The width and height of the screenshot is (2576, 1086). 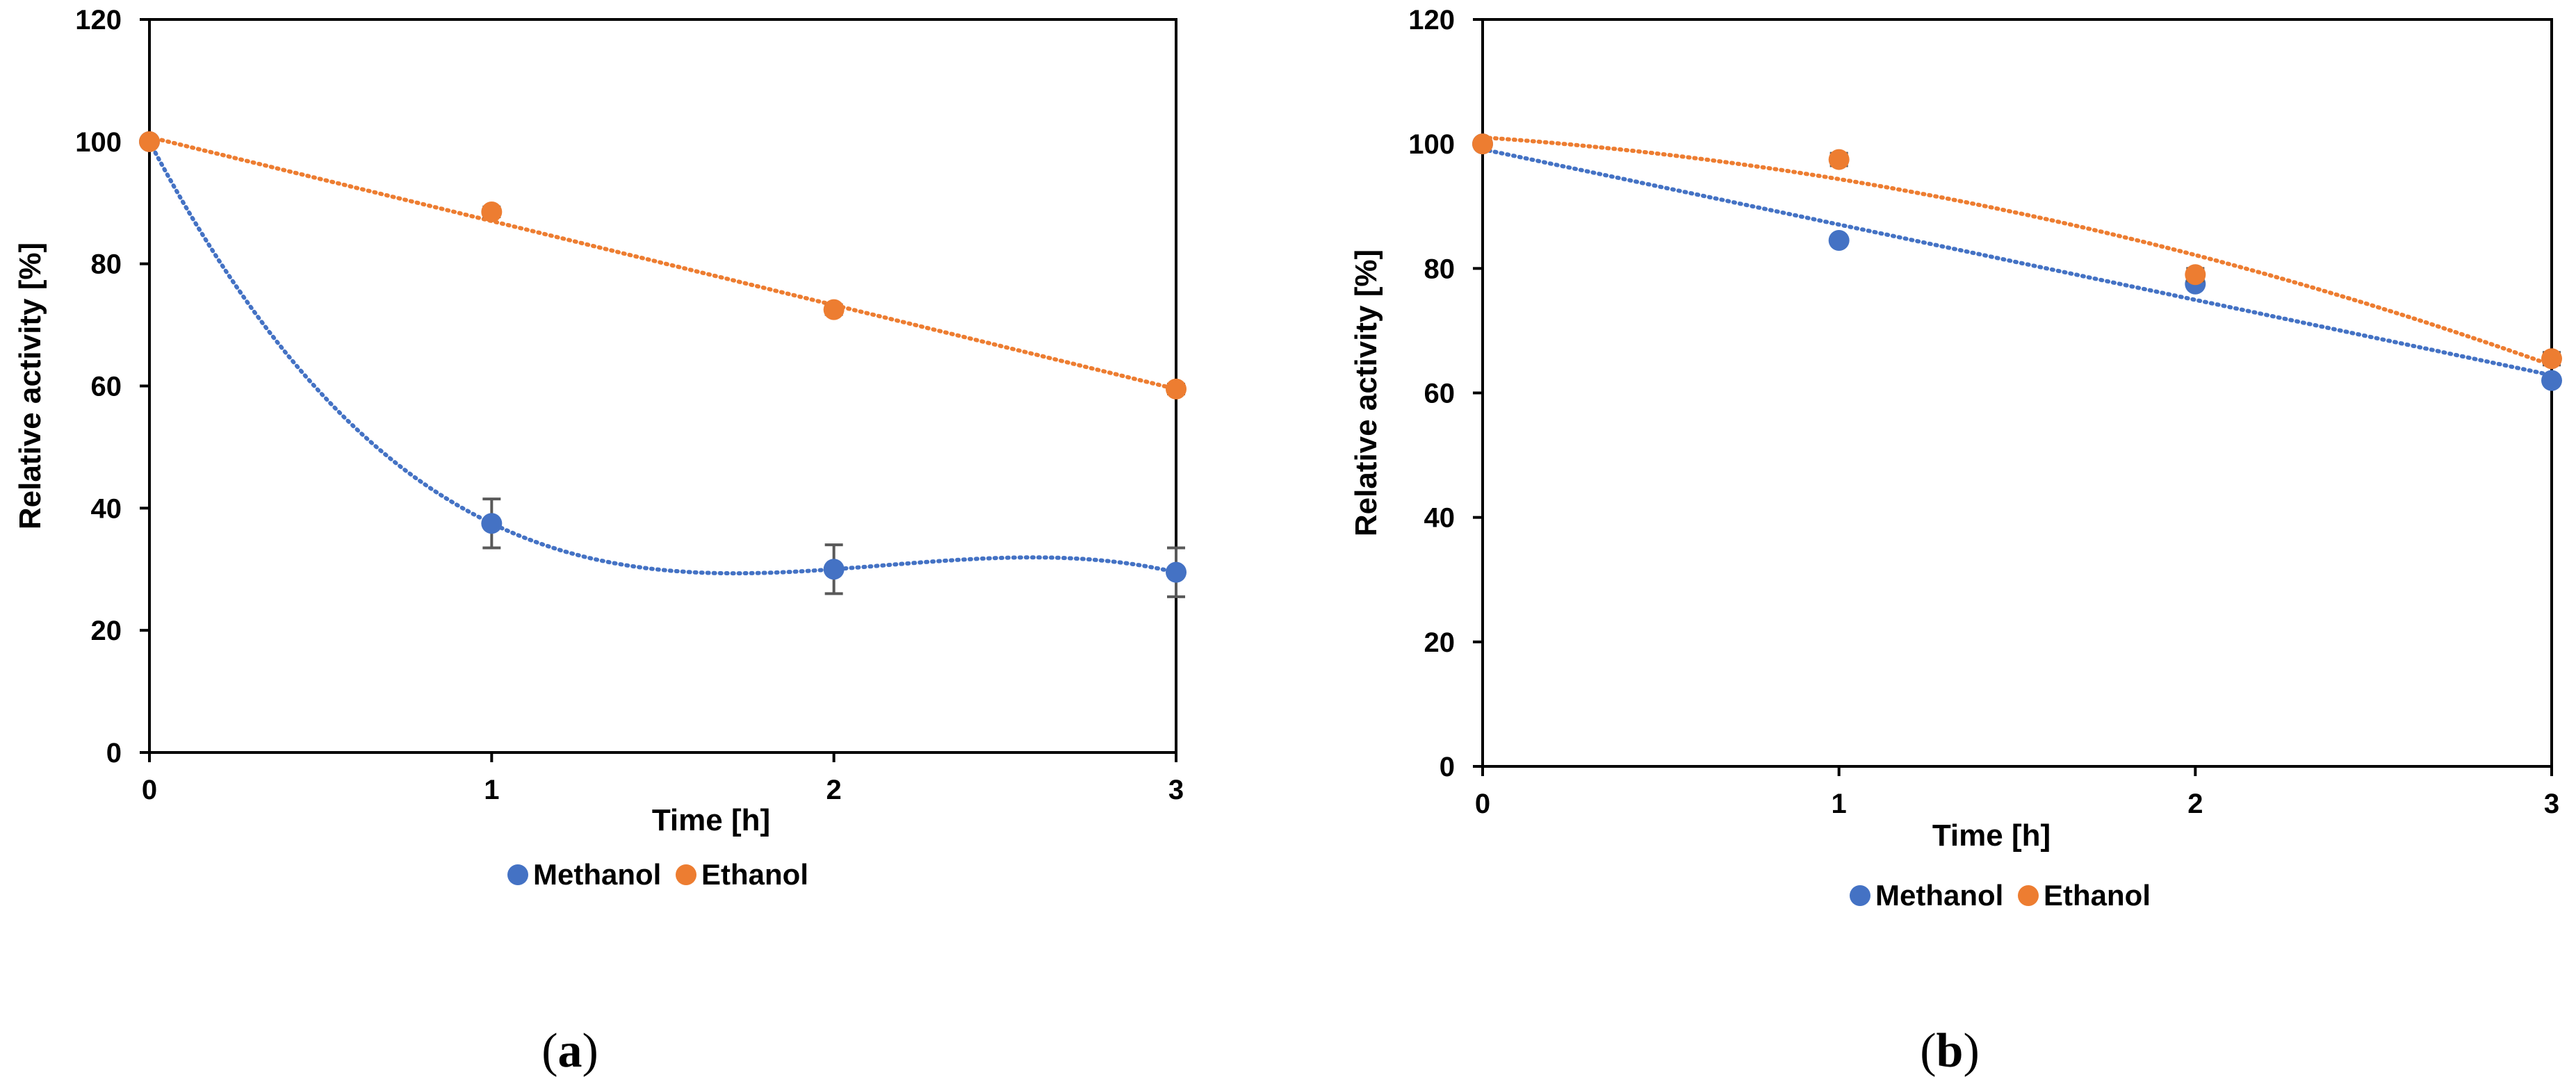 I want to click on methanol-trendline, so click(x=2017, y=262).